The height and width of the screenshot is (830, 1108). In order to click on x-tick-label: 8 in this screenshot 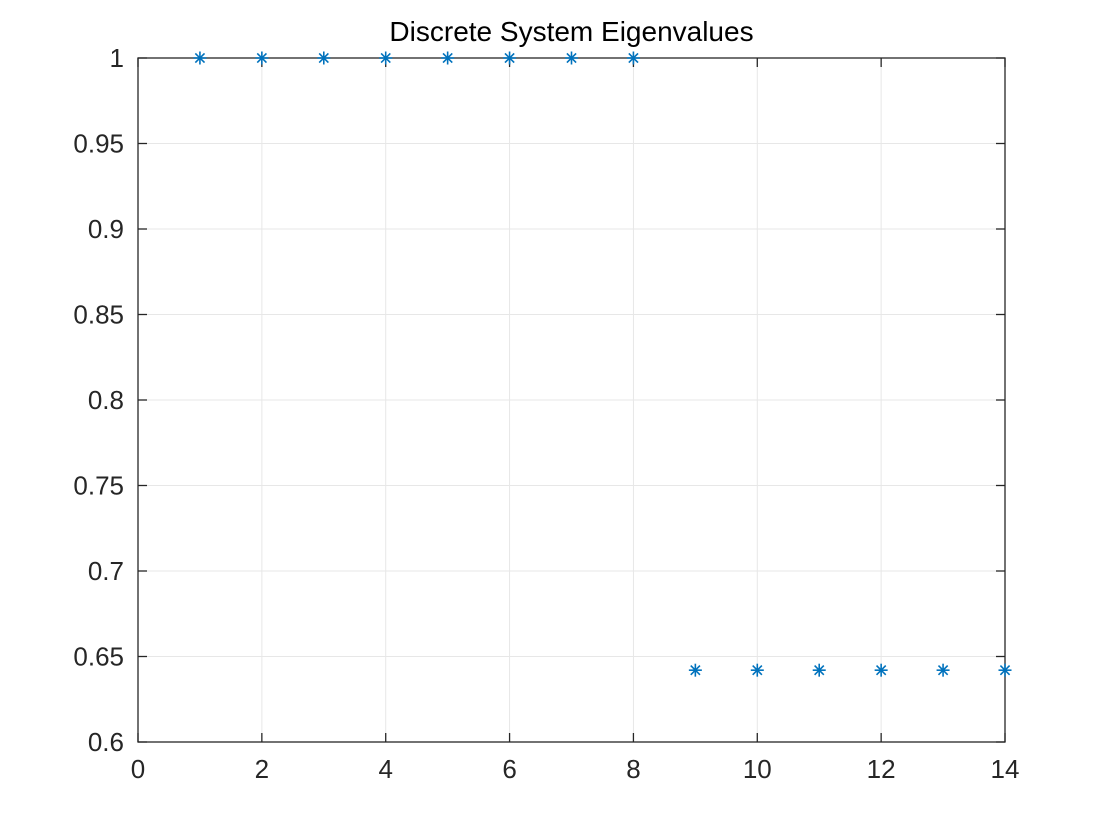, I will do `click(633, 769)`.